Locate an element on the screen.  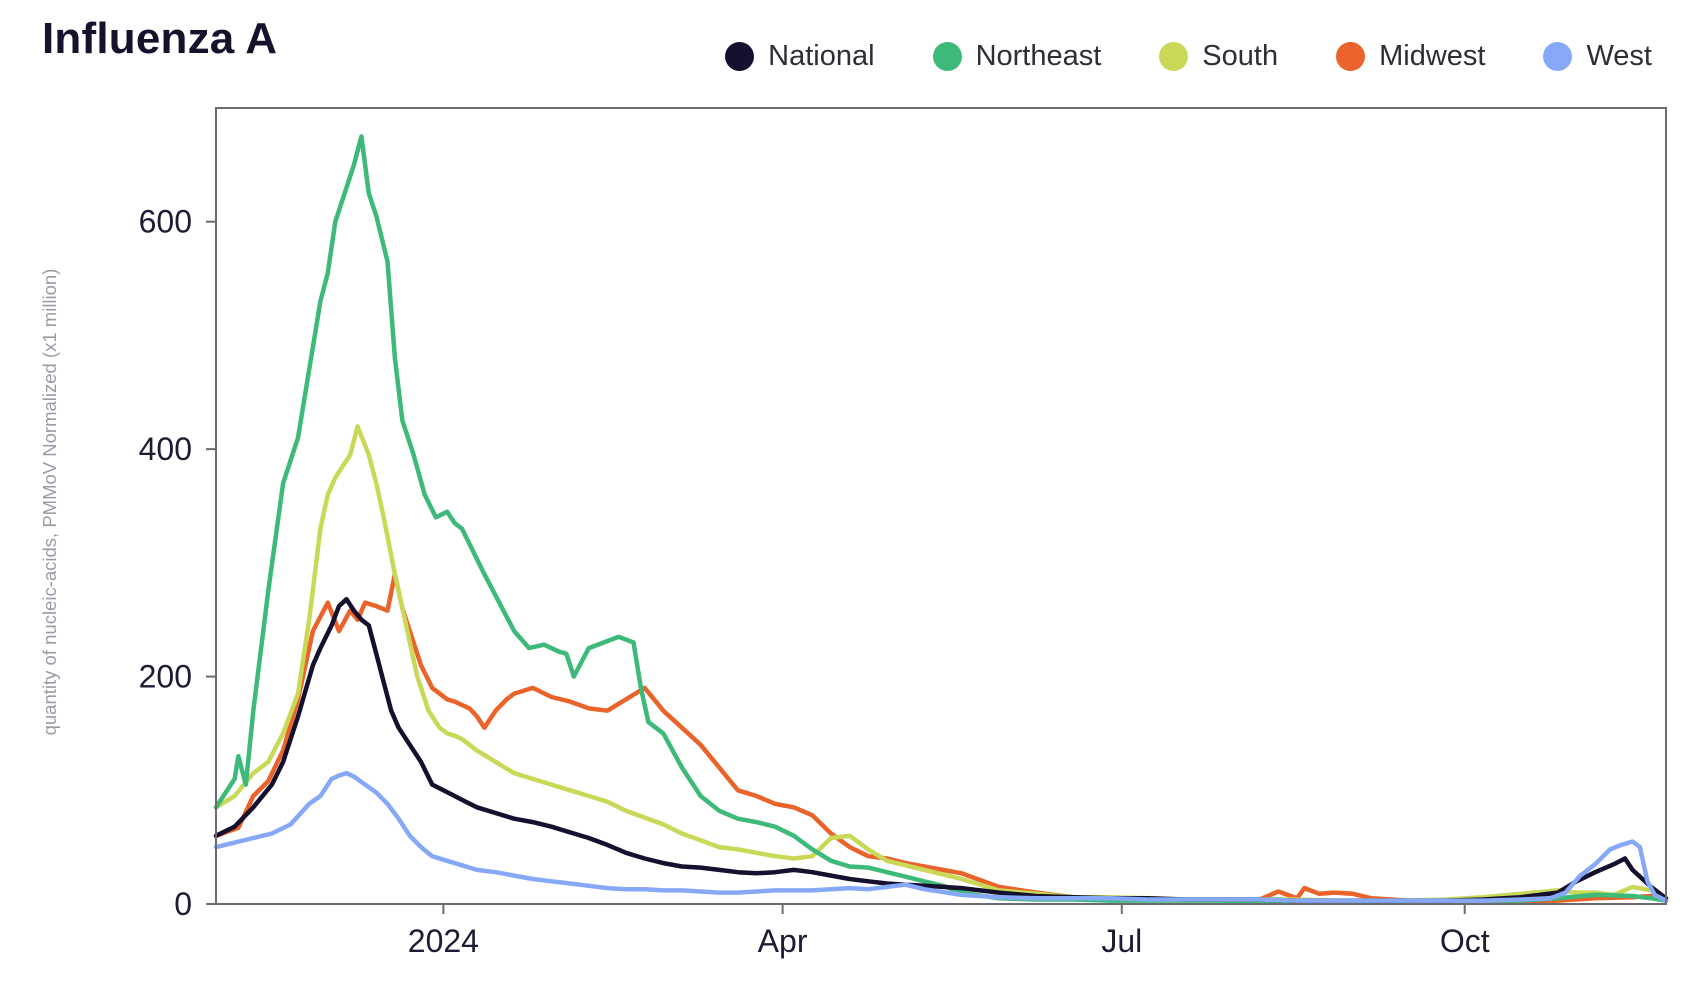
legend-item-midwest: Midwest is located at coordinates (1410, 56).